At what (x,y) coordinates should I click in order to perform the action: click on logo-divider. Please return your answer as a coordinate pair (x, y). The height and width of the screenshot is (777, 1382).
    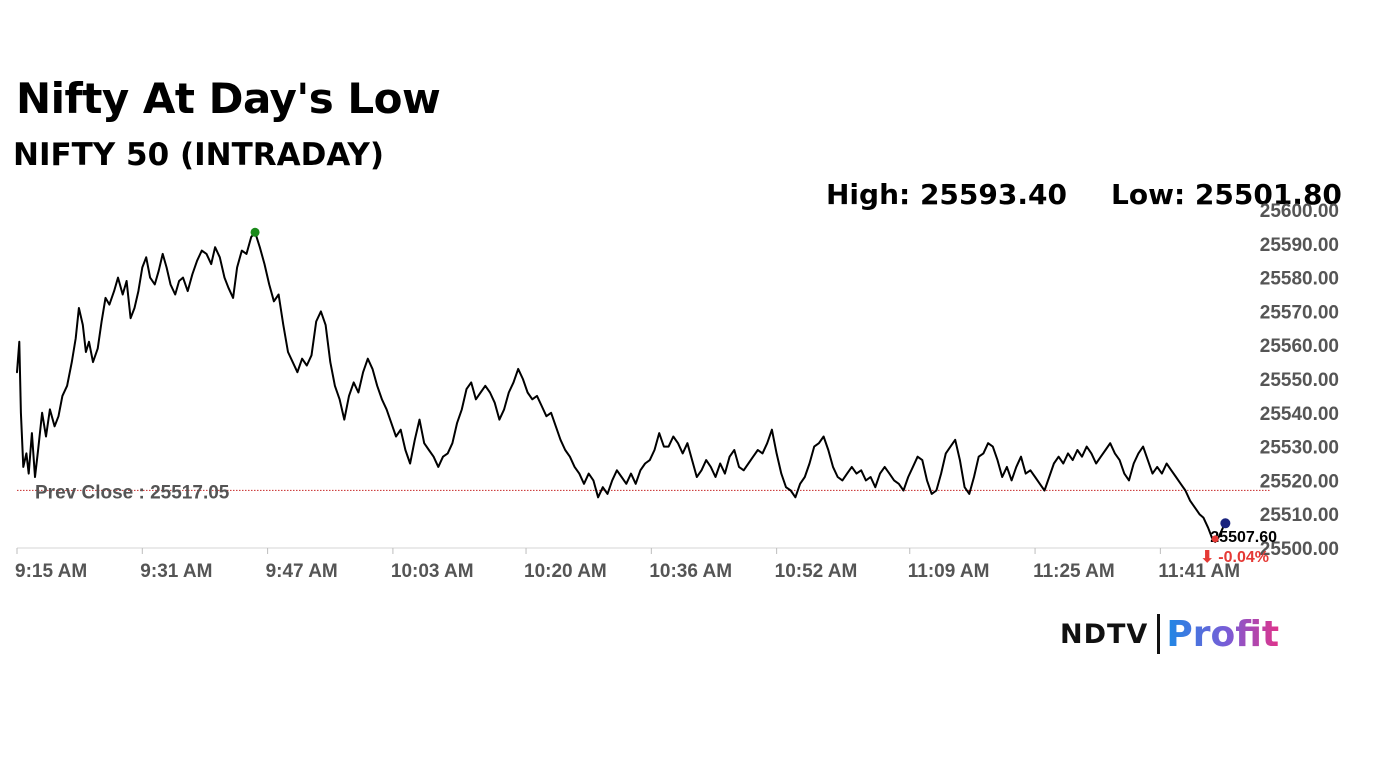
    Looking at the image, I should click on (1159, 634).